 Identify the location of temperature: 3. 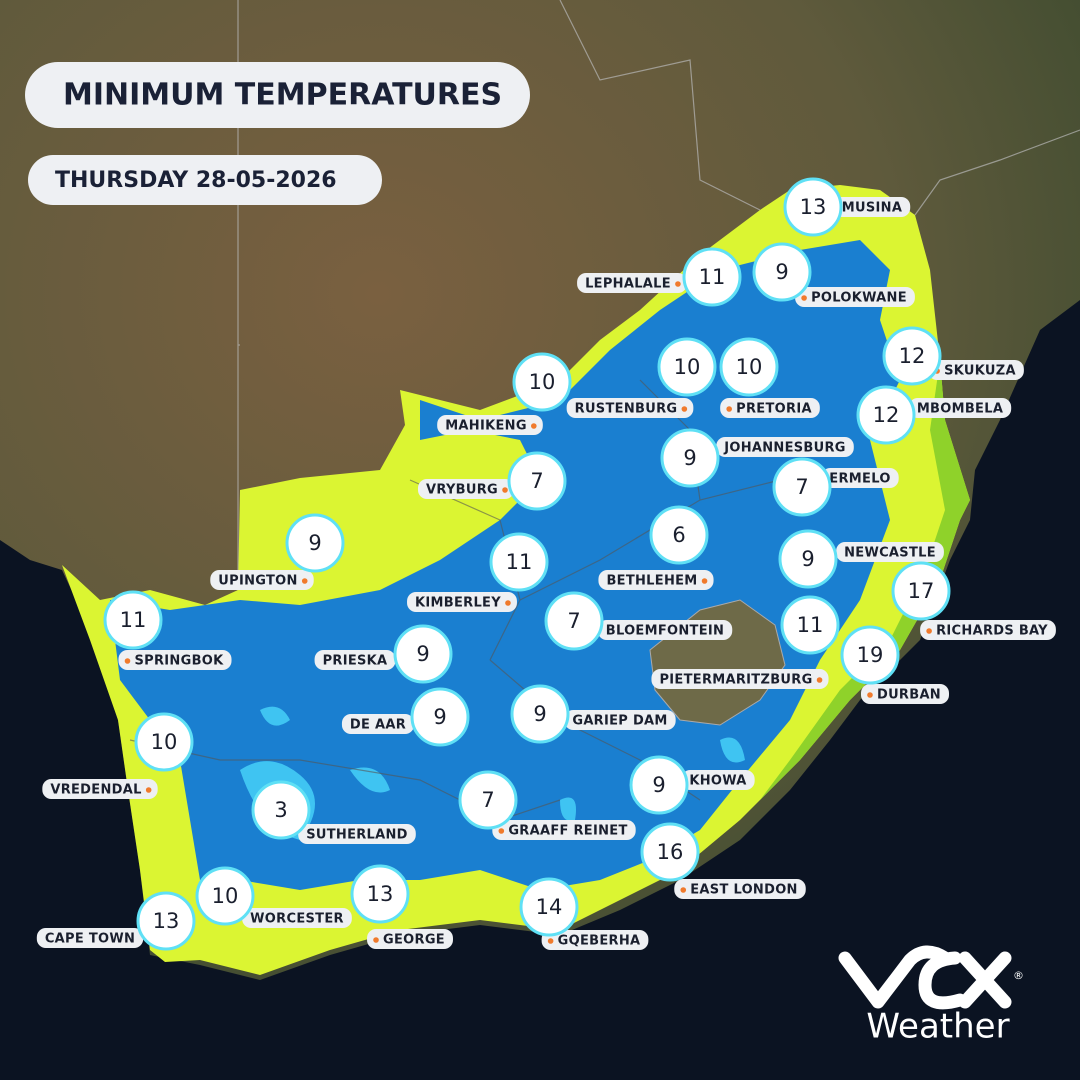
(280, 810).